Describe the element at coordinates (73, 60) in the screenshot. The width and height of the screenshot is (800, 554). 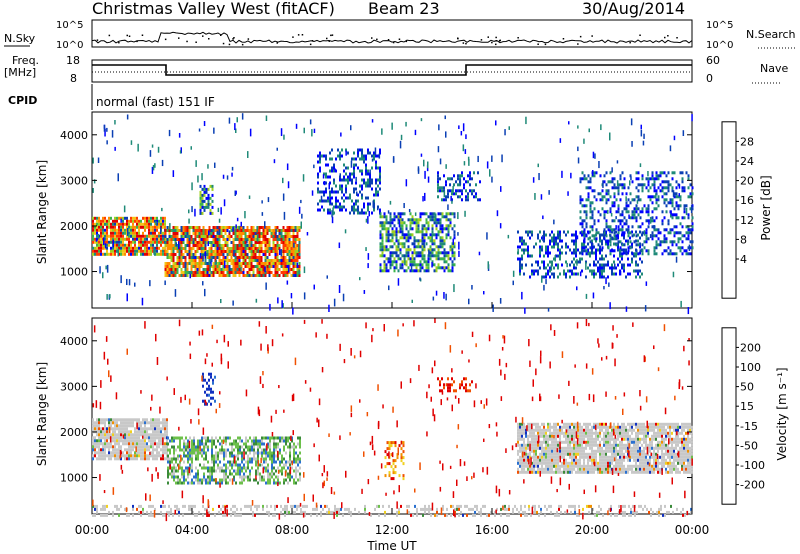
I see `freq-tick-top: 18` at that location.